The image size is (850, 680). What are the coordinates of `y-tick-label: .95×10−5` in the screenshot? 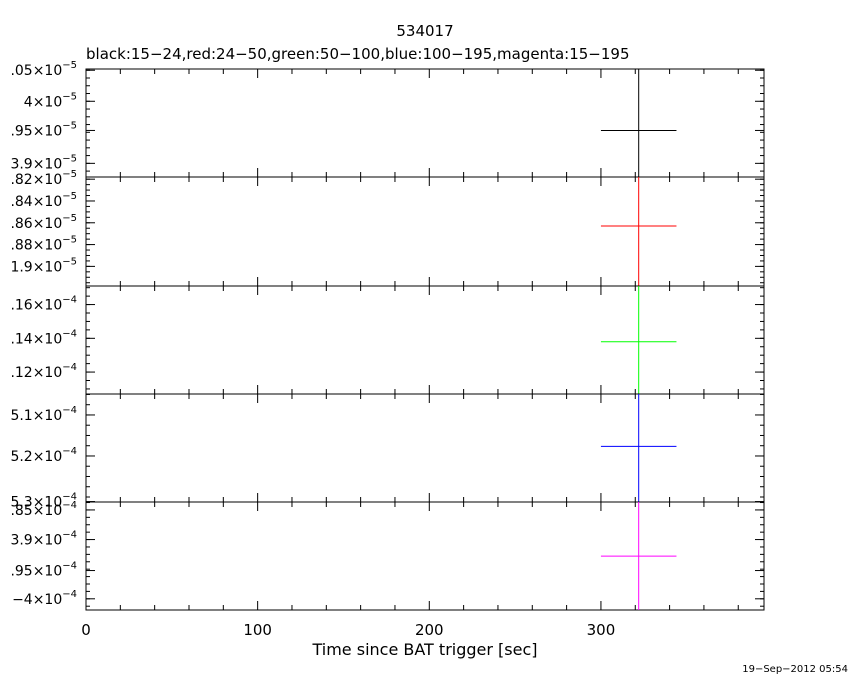 It's located at (43, 129).